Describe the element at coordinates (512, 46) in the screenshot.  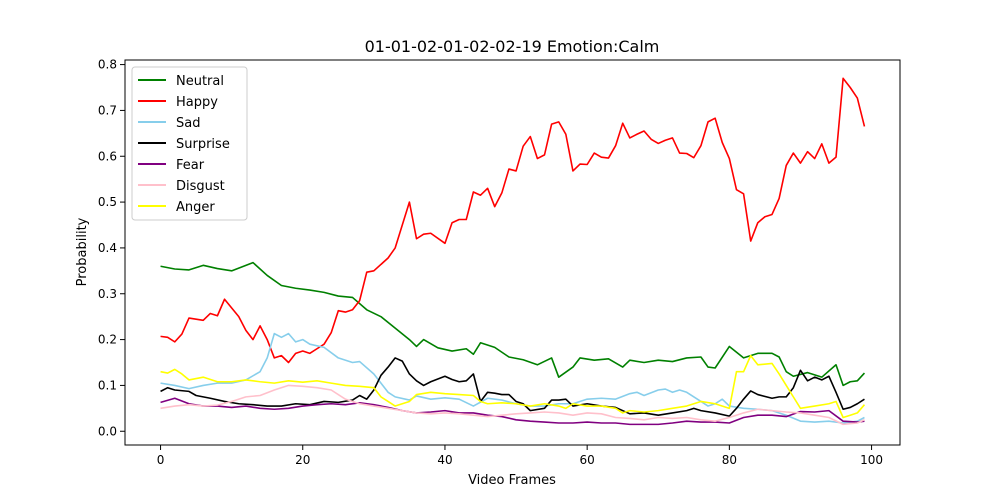
I see `chart-title: 01-01-02-01-02-02-19 Emotion:Calm` at that location.